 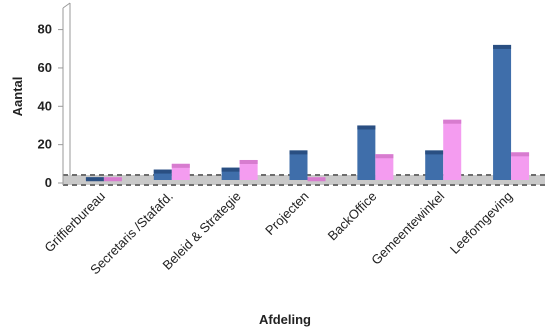 What do you see at coordinates (64, 93) in the screenshot?
I see `chart-axes` at bounding box center [64, 93].